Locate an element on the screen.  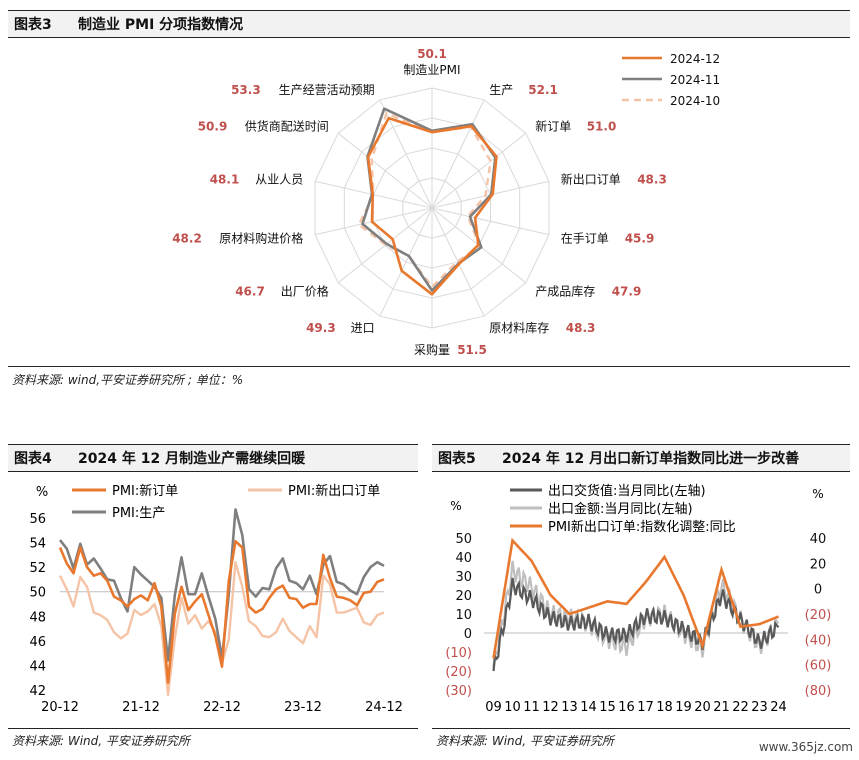
fig5-x-tick: 10 is located at coordinates (512, 707).